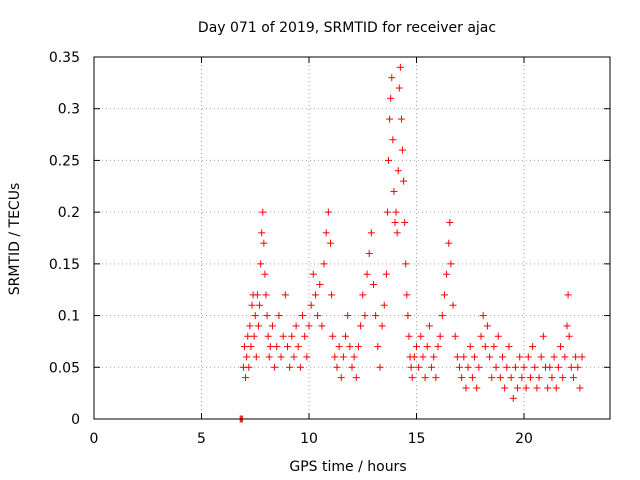 The image size is (640, 480). Describe the element at coordinates (311, 439) in the screenshot. I see `x-tick-labels: 0 5 10 15 20` at that location.